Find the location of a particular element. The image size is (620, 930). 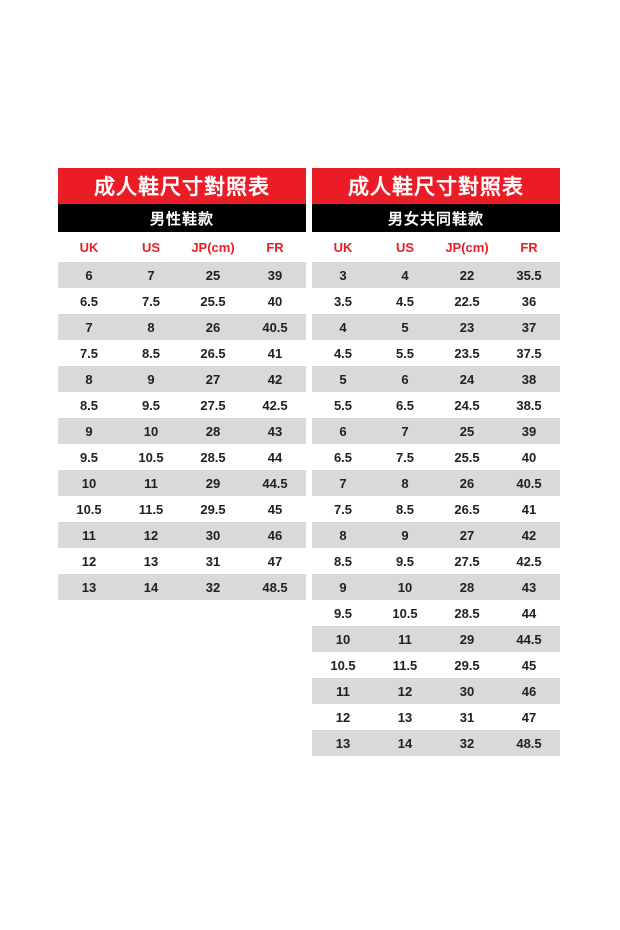

table-row: 13 14 32 48.5 is located at coordinates (182, 587).